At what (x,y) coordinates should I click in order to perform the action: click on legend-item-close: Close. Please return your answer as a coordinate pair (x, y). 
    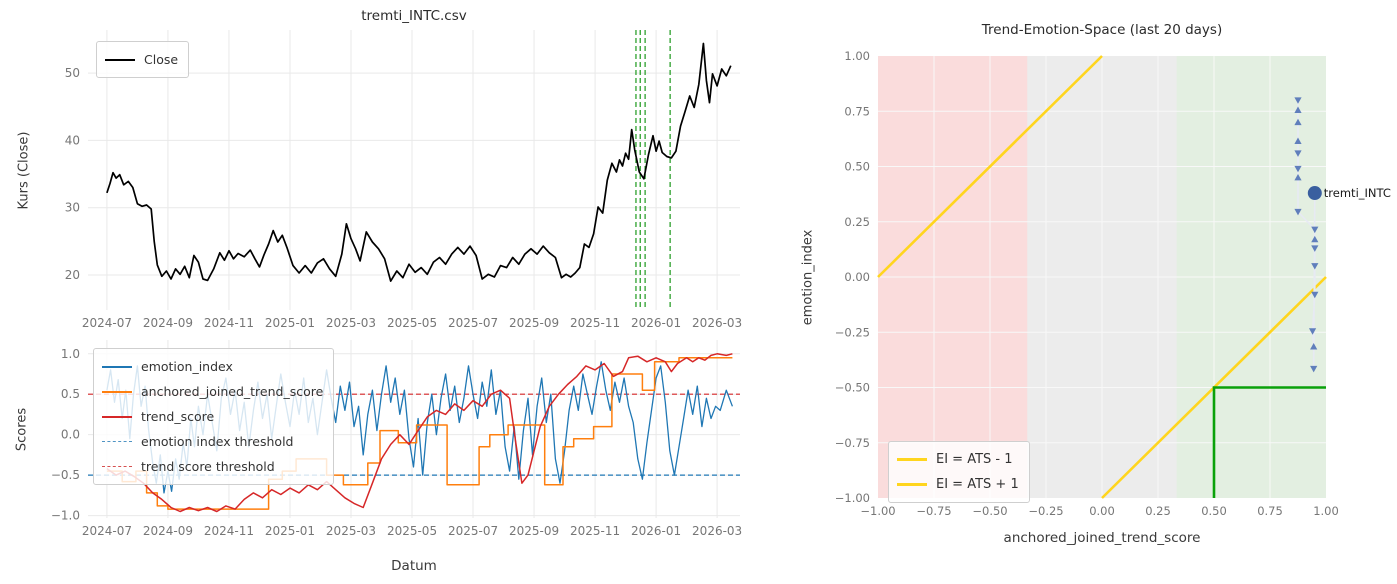
    Looking at the image, I should click on (141, 59).